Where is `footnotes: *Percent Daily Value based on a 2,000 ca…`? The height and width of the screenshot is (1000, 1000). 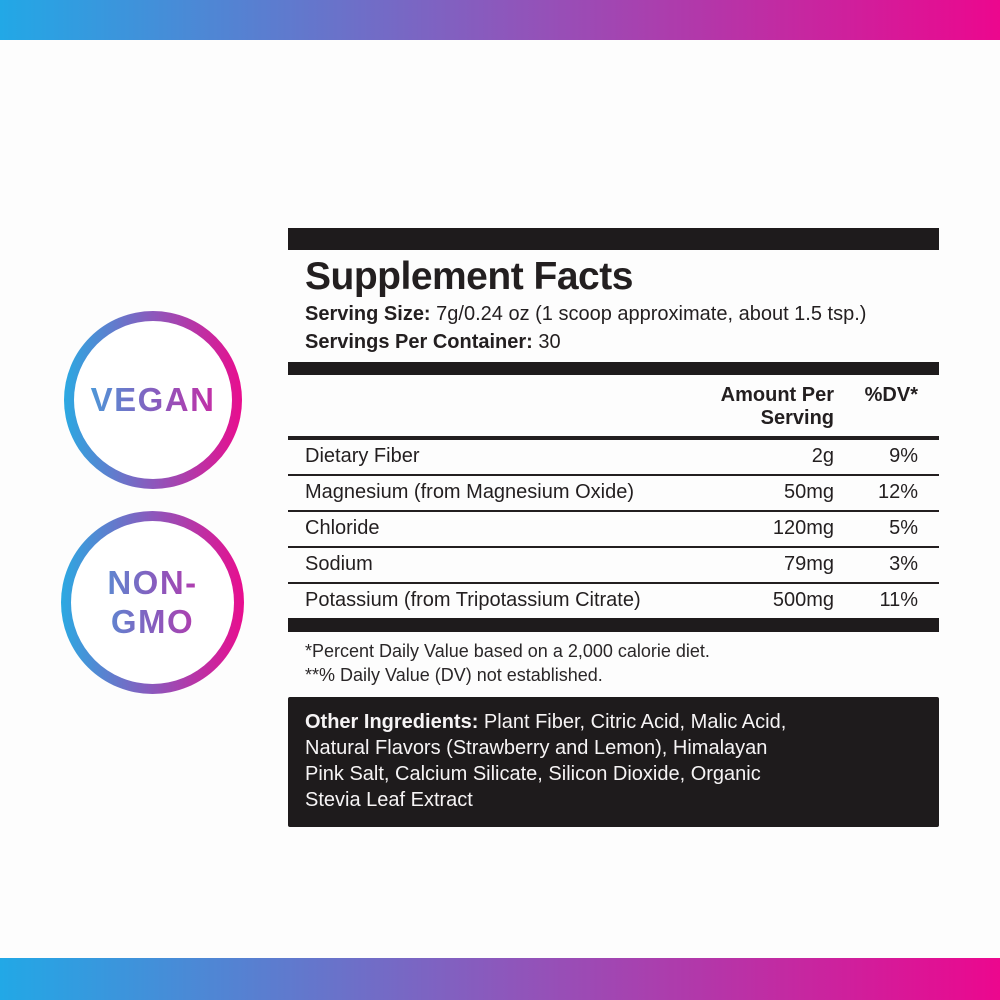
footnotes: *Percent Daily Value based on a 2,000 ca… is located at coordinates (613, 659).